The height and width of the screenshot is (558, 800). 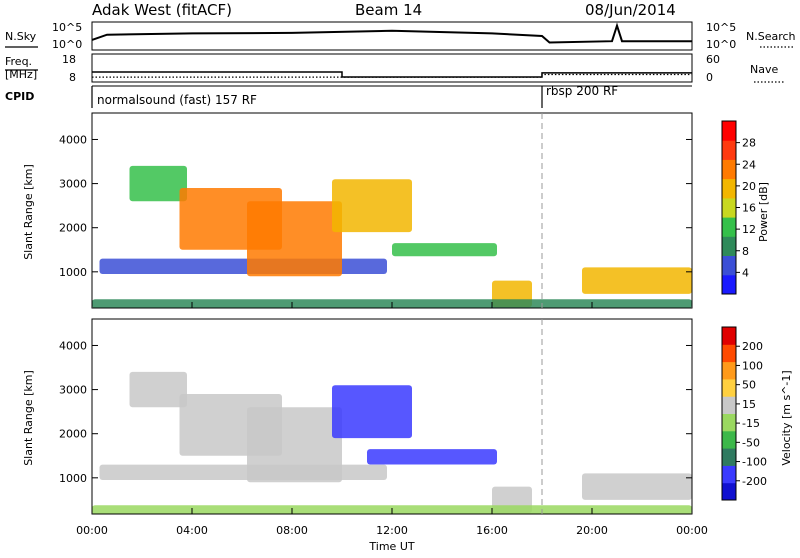 I want to click on colorbar-tick-label: 12, so click(x=749, y=229).